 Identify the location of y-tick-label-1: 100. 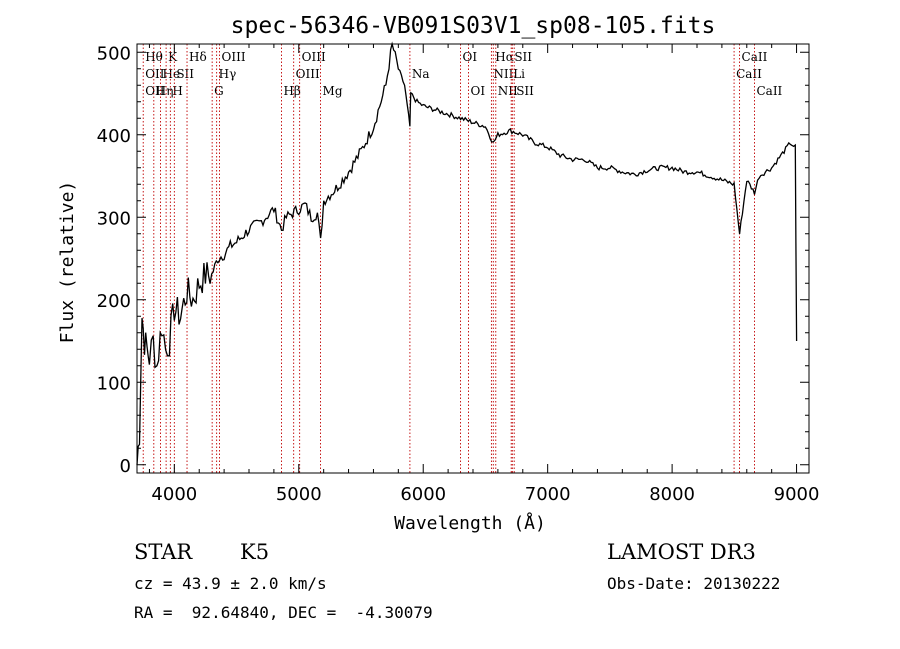
(114, 383).